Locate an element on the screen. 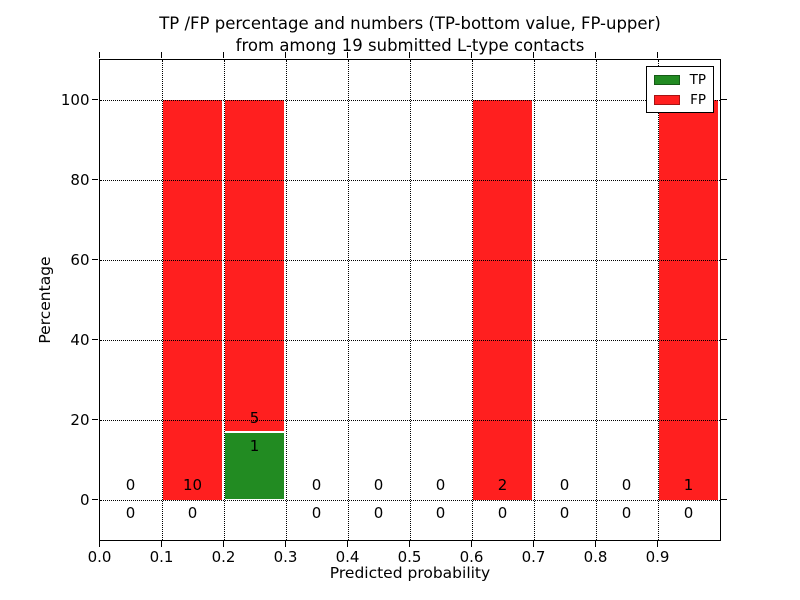 The image size is (800, 600). y-tick-label: 100 is located at coordinates (75, 99).